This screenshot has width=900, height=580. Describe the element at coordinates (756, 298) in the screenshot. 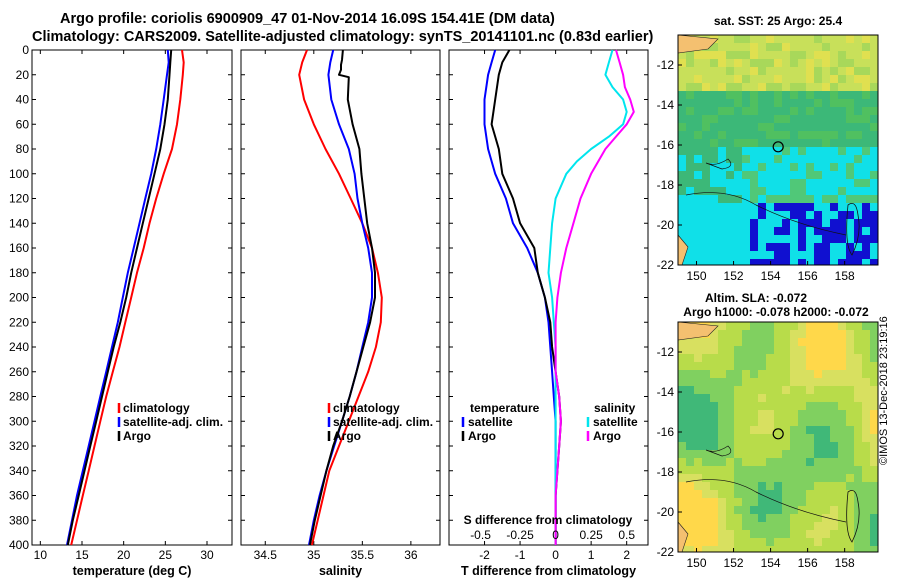

I see `sla-map-title: Altim. SLA: -0.072` at that location.